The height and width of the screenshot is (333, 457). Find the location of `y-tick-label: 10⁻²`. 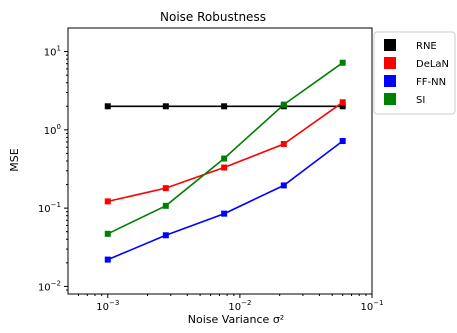

y-tick-label: 10⁻² is located at coordinates (49, 286).